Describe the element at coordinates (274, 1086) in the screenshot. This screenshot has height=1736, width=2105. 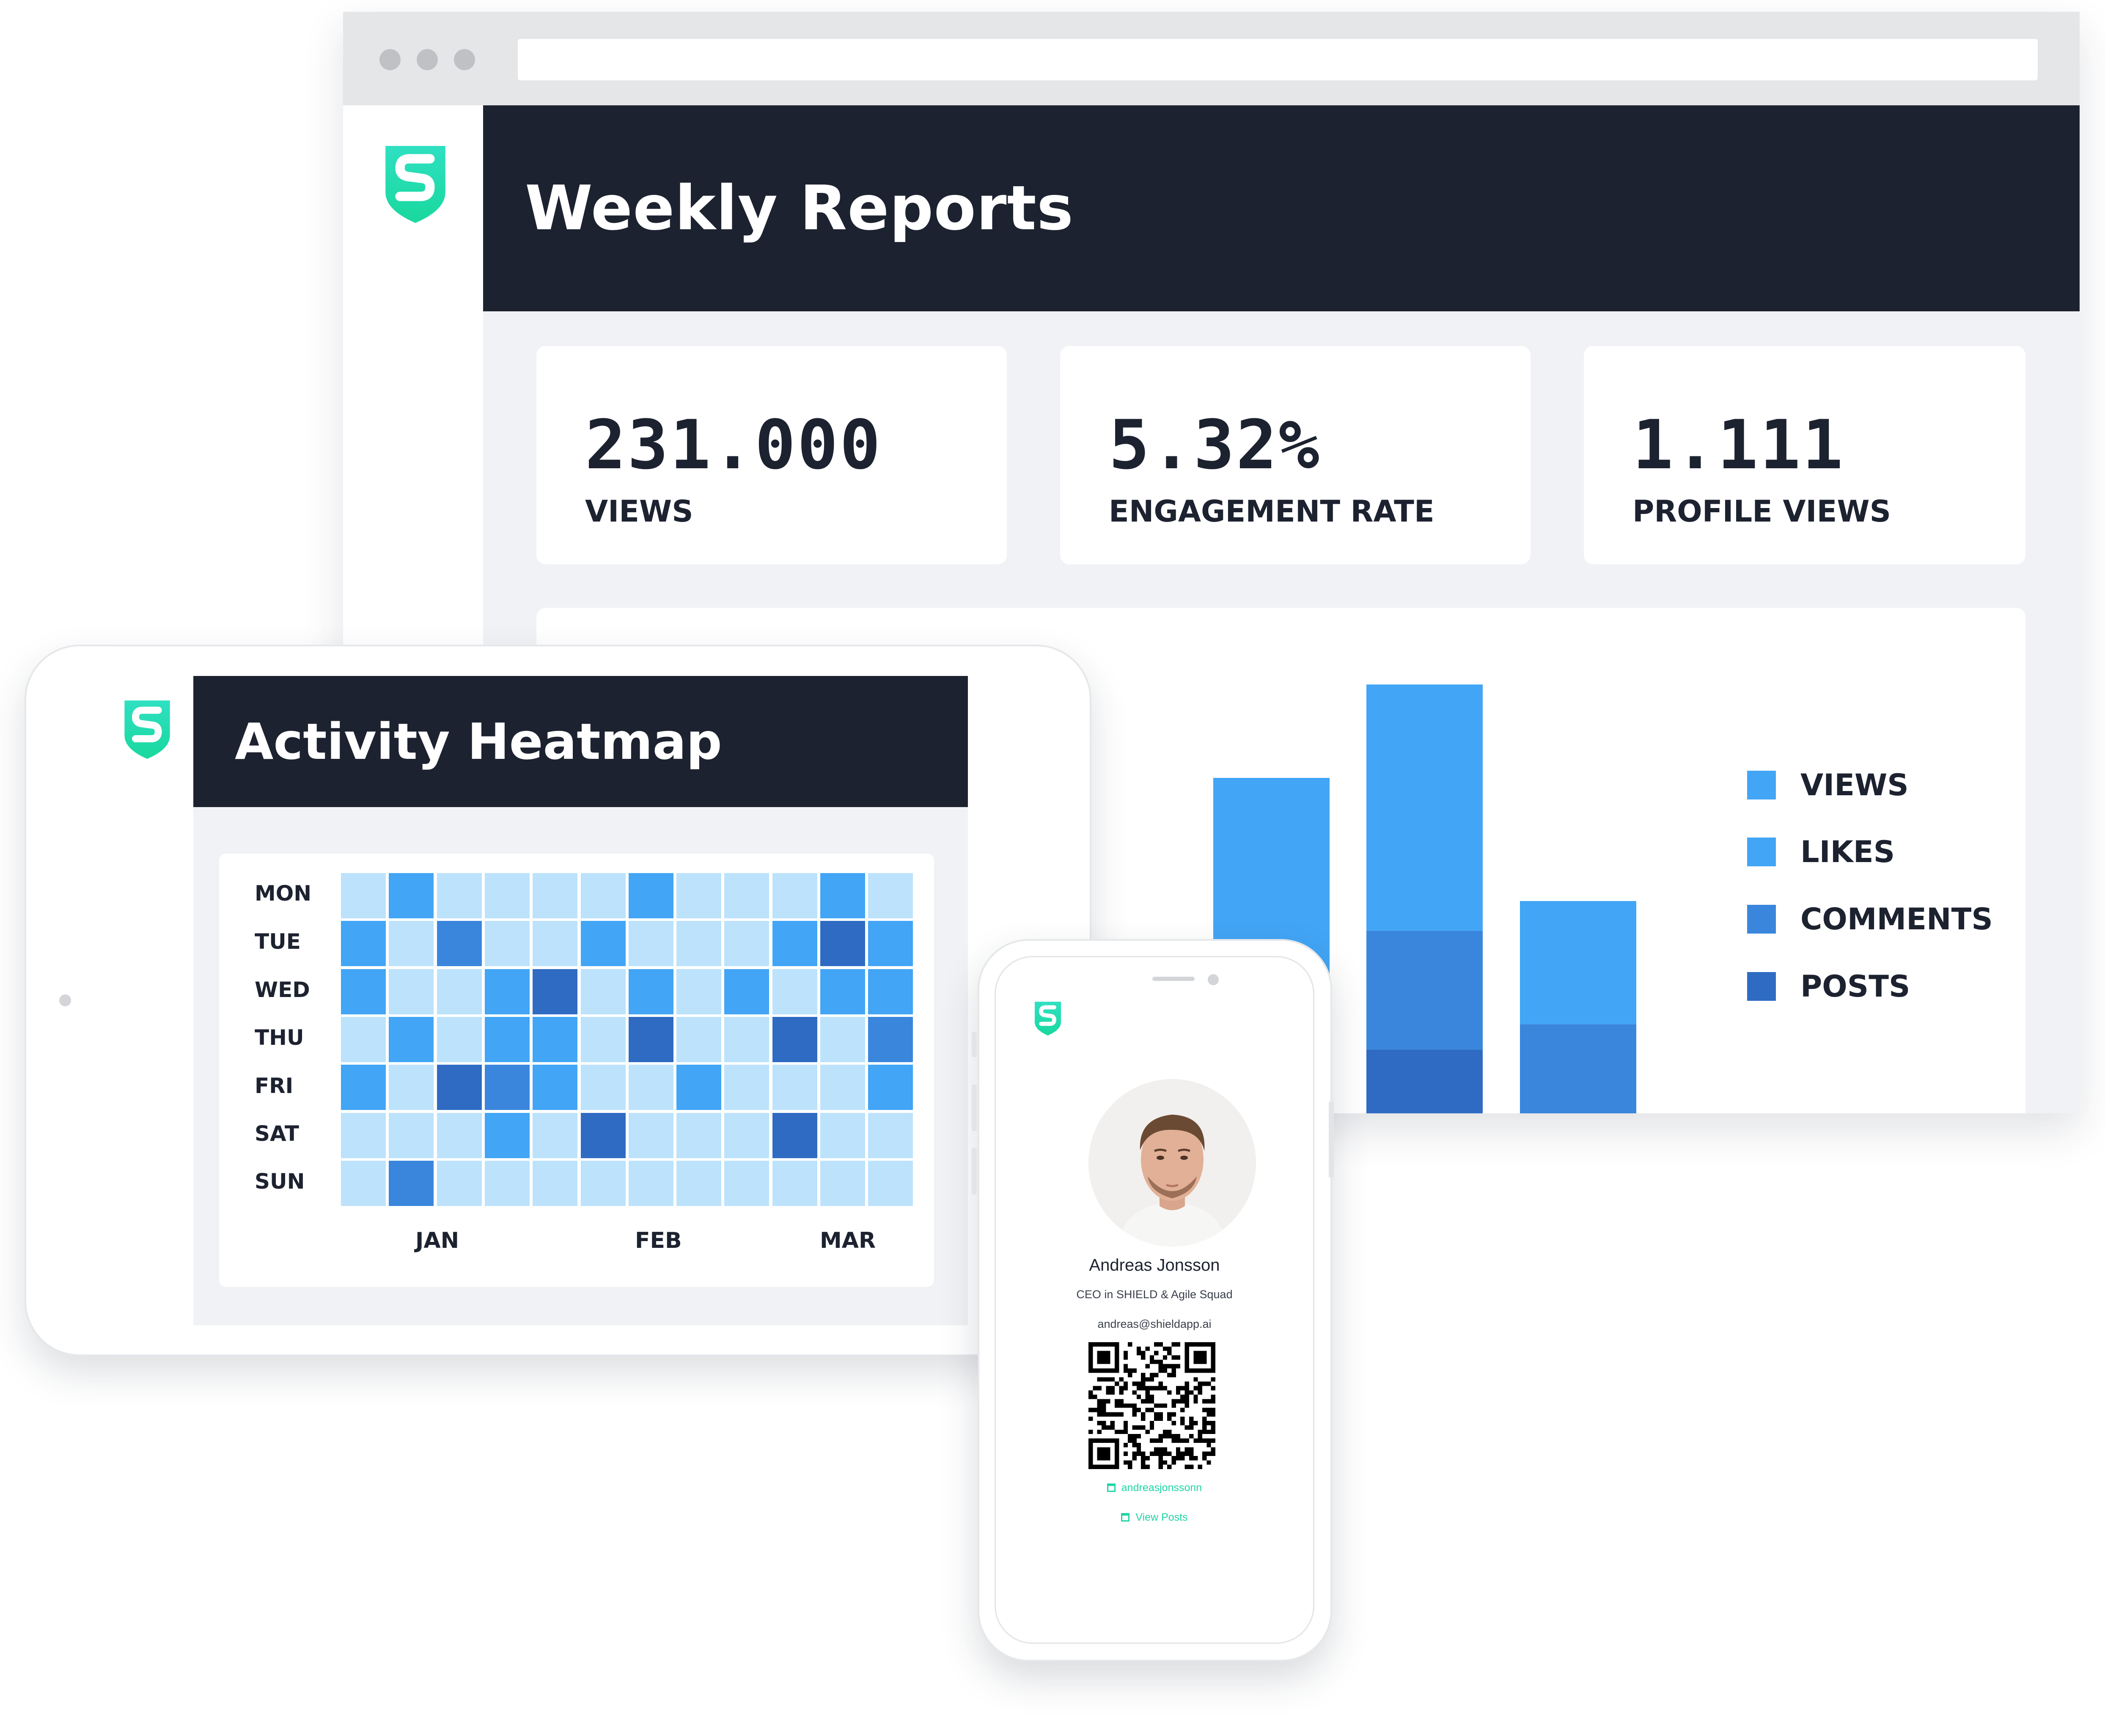
I see `day-label: FRI` at that location.